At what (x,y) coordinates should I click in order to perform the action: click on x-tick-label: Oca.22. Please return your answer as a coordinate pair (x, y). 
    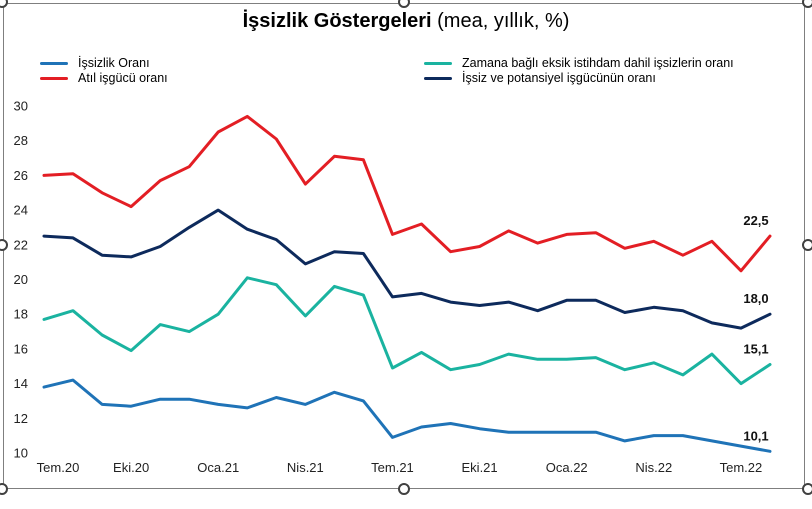
    Looking at the image, I should click on (567, 467).